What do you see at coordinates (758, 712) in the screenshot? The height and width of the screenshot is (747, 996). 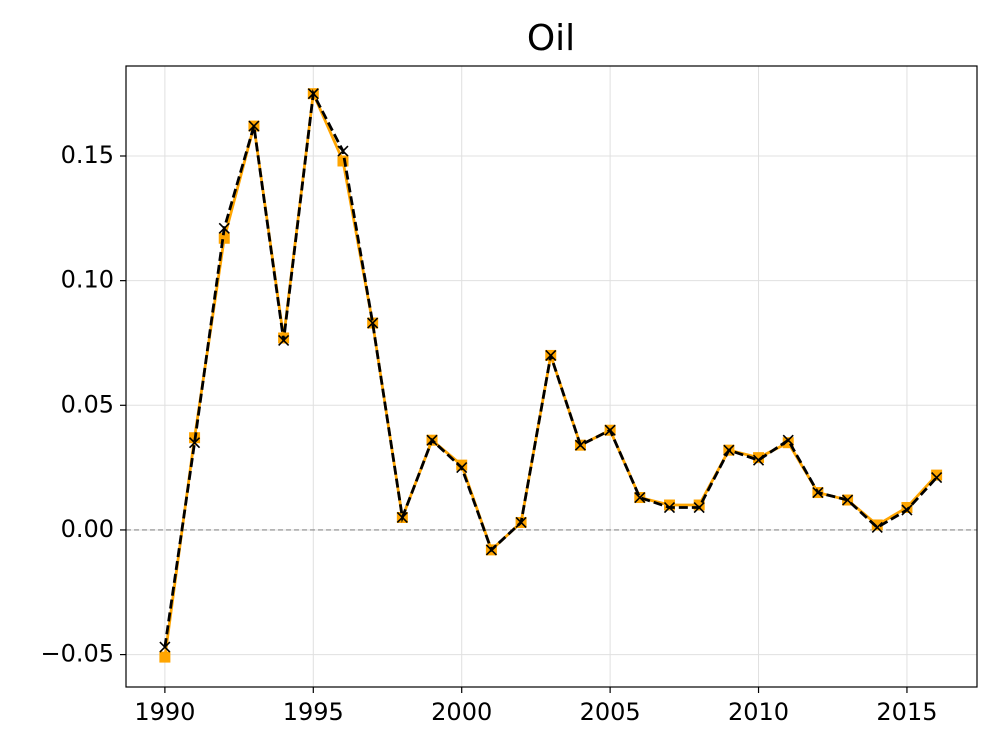 I see `x-tick-label: 2010` at bounding box center [758, 712].